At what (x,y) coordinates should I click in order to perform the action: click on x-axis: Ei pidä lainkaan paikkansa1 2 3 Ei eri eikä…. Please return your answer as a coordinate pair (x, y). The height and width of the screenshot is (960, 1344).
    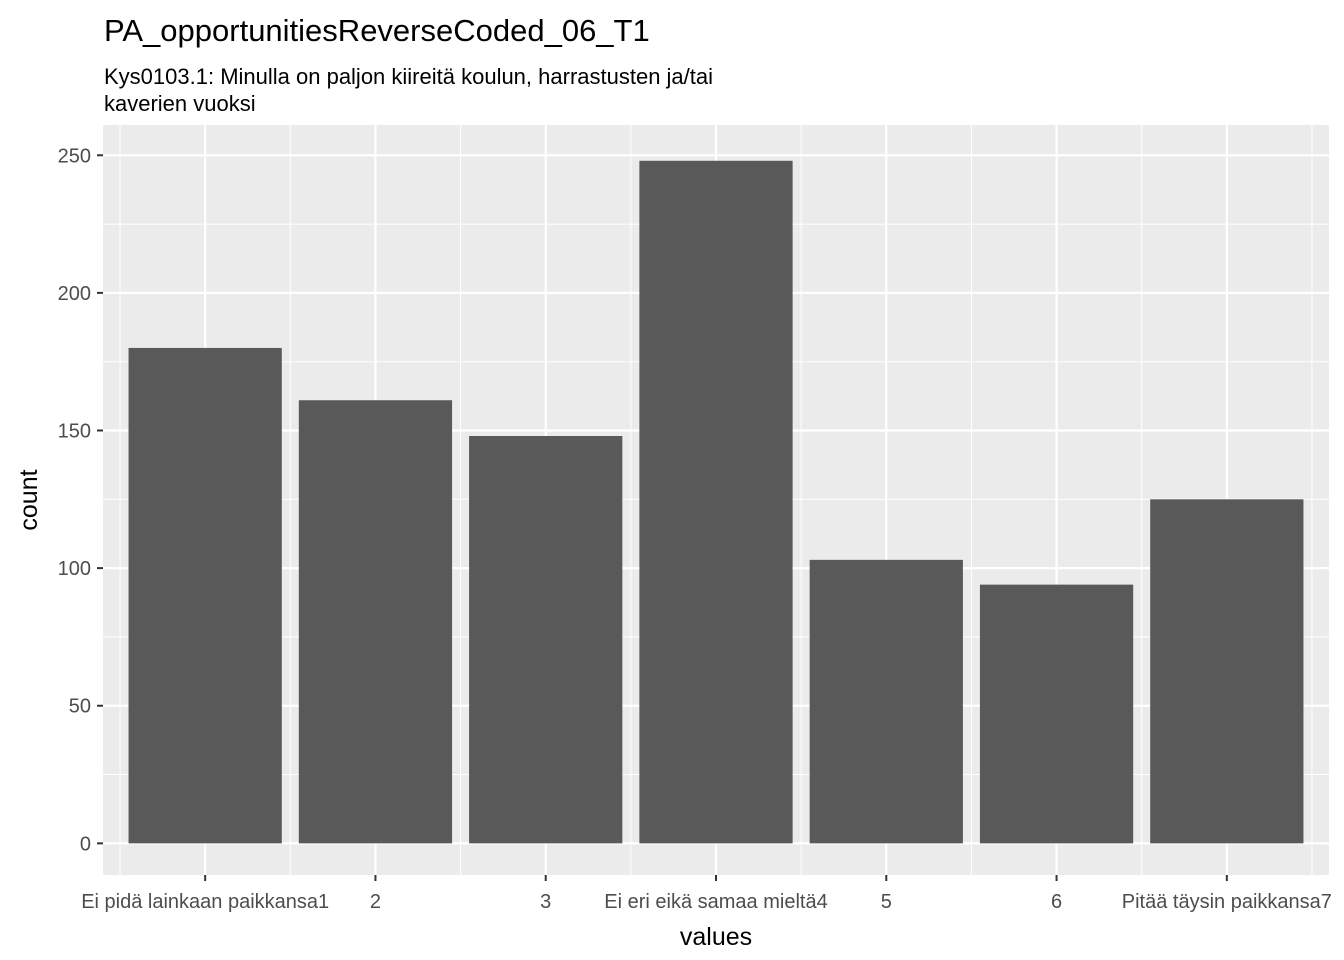
    Looking at the image, I should click on (706, 894).